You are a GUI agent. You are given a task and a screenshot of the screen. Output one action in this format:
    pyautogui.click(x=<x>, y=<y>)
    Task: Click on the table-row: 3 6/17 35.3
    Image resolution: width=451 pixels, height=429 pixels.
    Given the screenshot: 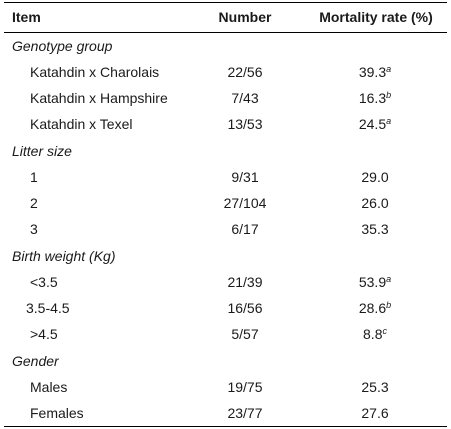 What is the action you would take?
    pyautogui.click(x=225, y=229)
    